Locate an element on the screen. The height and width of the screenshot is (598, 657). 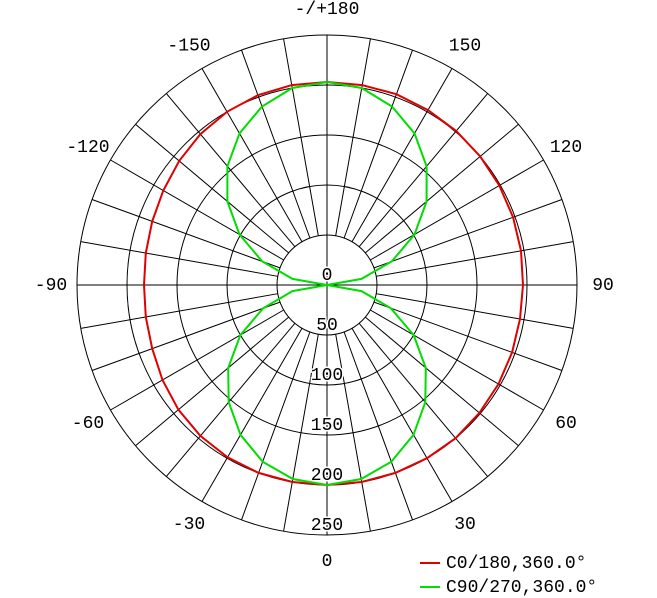
r-tick-label: 250 is located at coordinates (327, 526).